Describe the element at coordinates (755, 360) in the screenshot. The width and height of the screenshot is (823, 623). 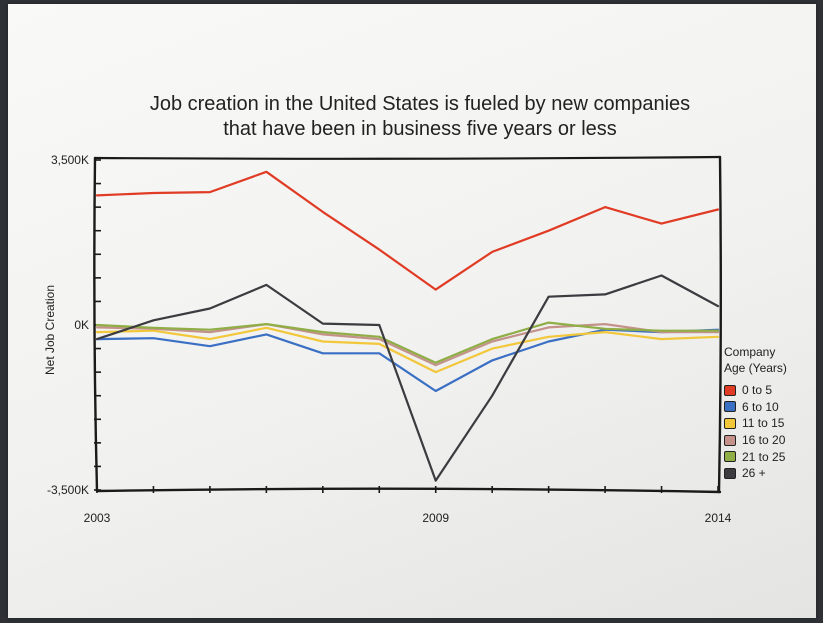
I see `legend-title: Company Age (Years)` at that location.